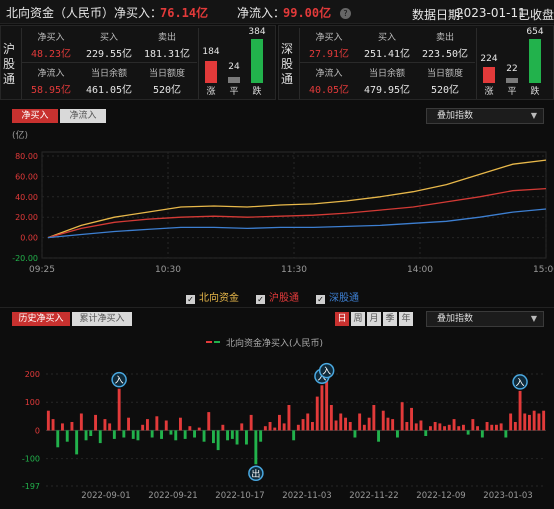 This screenshot has width=554, height=509. What do you see at coordinates (373, 496) in the screenshot?
I see `x-tick-label: 2022-11-22` at bounding box center [373, 496].